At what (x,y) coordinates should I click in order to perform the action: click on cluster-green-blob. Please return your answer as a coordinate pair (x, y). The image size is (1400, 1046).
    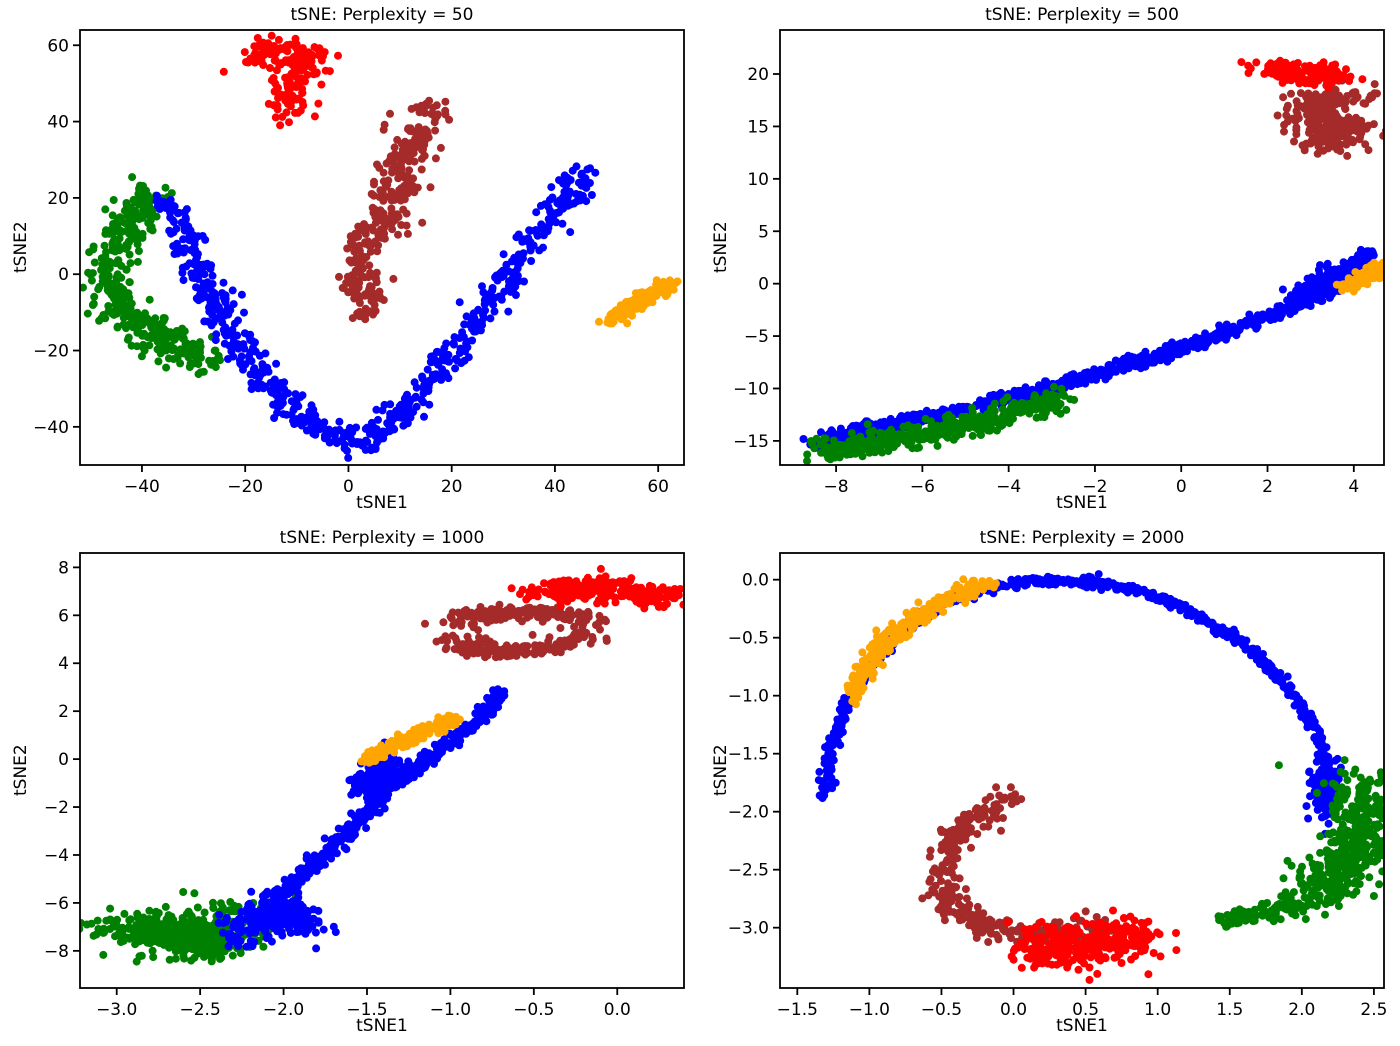
    Looking at the image, I should click on (1326, 840).